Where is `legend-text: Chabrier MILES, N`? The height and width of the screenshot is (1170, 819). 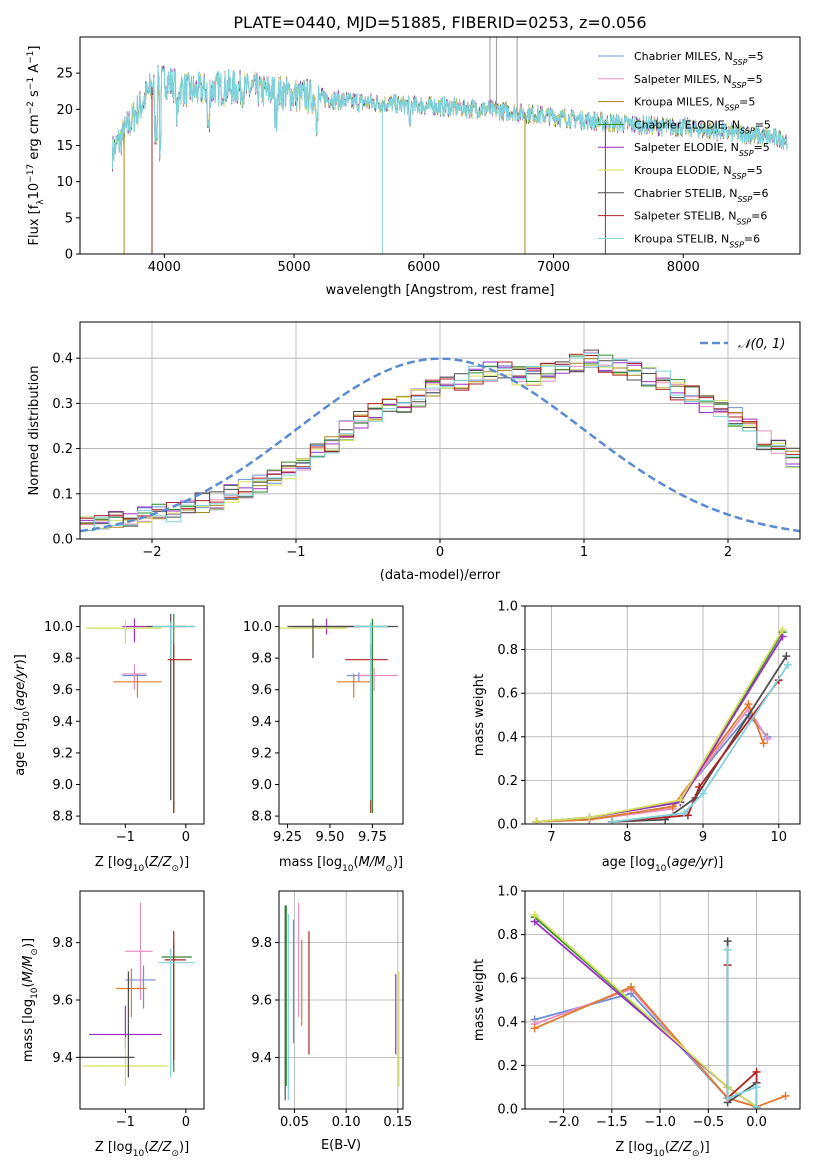 legend-text: Chabrier MILES, N is located at coordinates (683, 56).